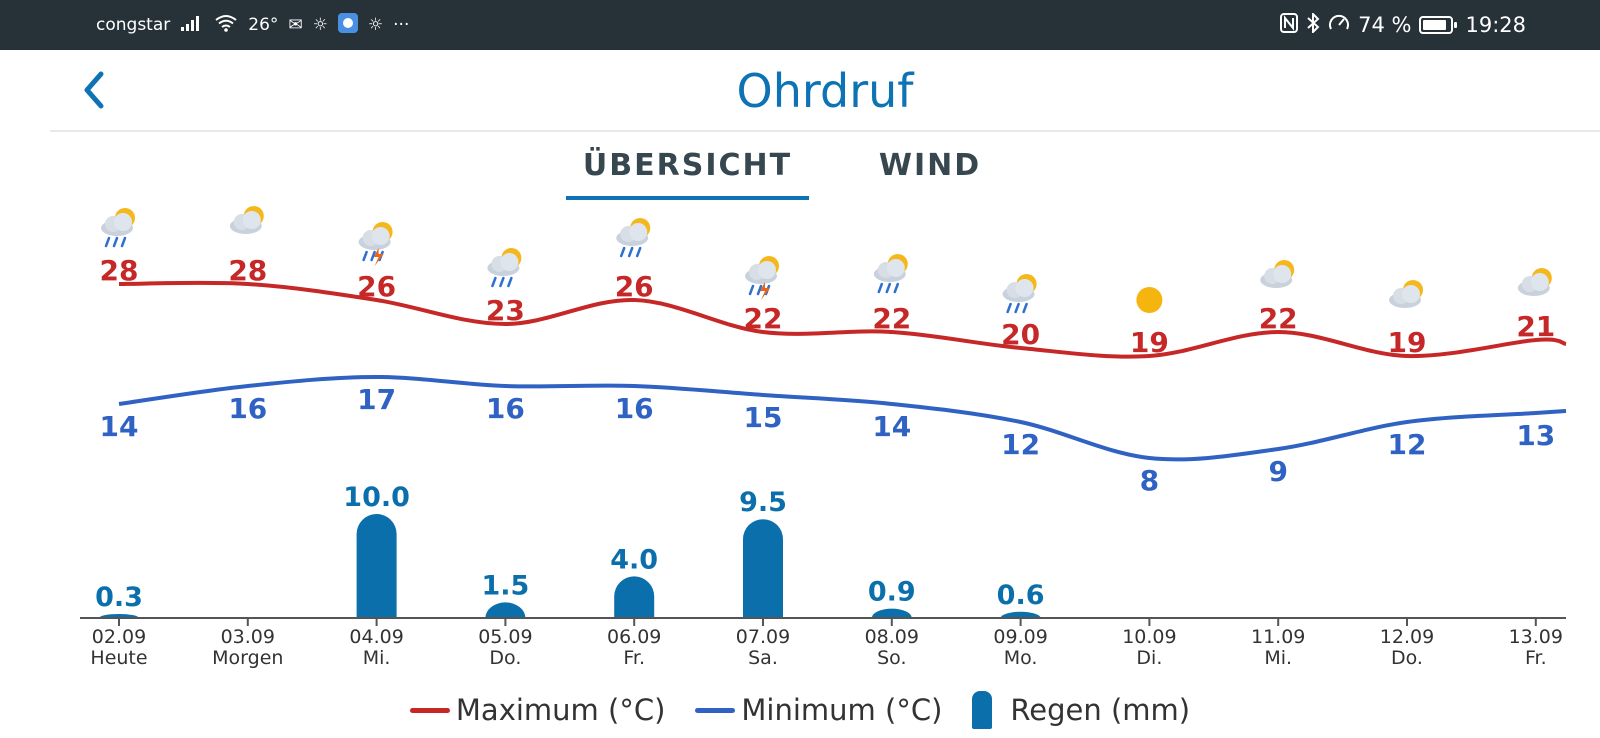 The height and width of the screenshot is (738, 1600). I want to click on min-temp-label: 8, so click(1149, 480).